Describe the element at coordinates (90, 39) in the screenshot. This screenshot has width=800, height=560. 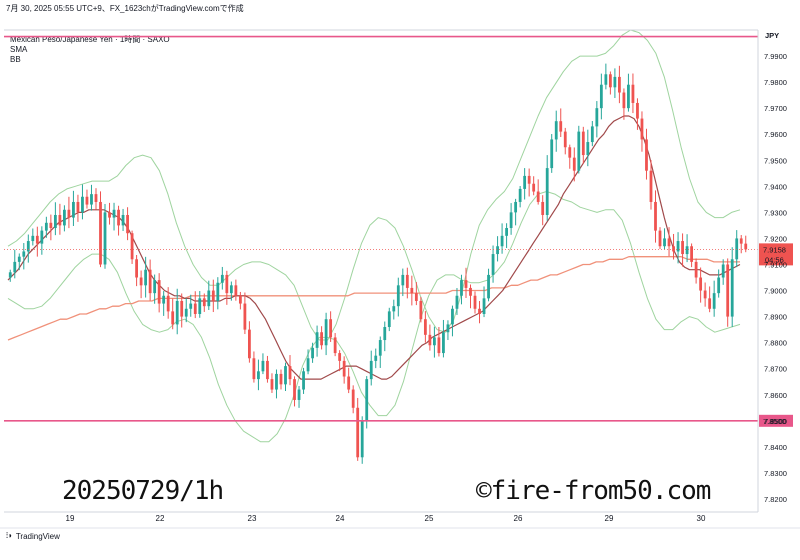
I see `legend-symbol: Mexican Peso/Japanese Yen · 1時間 · SAXO` at that location.